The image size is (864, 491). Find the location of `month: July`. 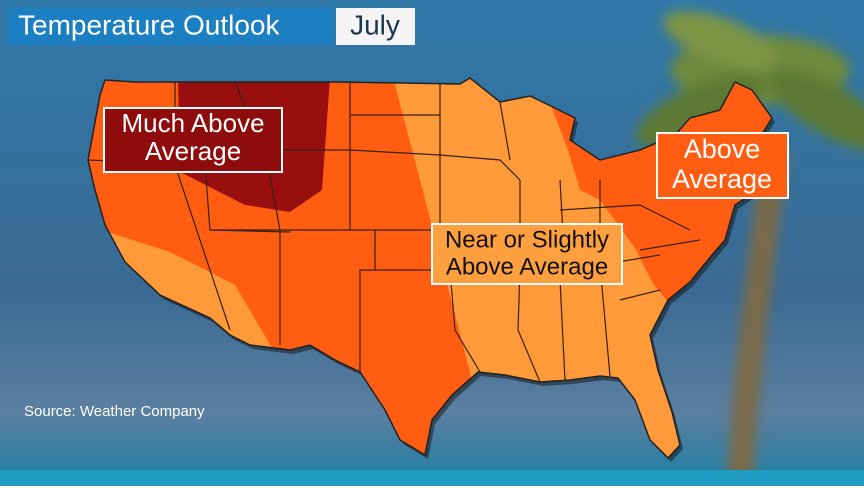

month: July is located at coordinates (375, 24).